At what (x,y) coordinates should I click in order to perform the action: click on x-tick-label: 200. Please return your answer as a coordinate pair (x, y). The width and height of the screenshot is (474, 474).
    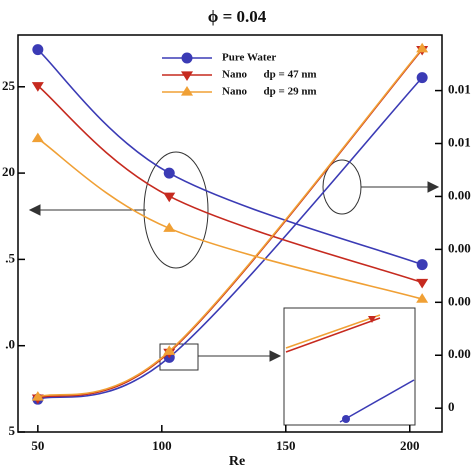
    Looking at the image, I should click on (410, 445).